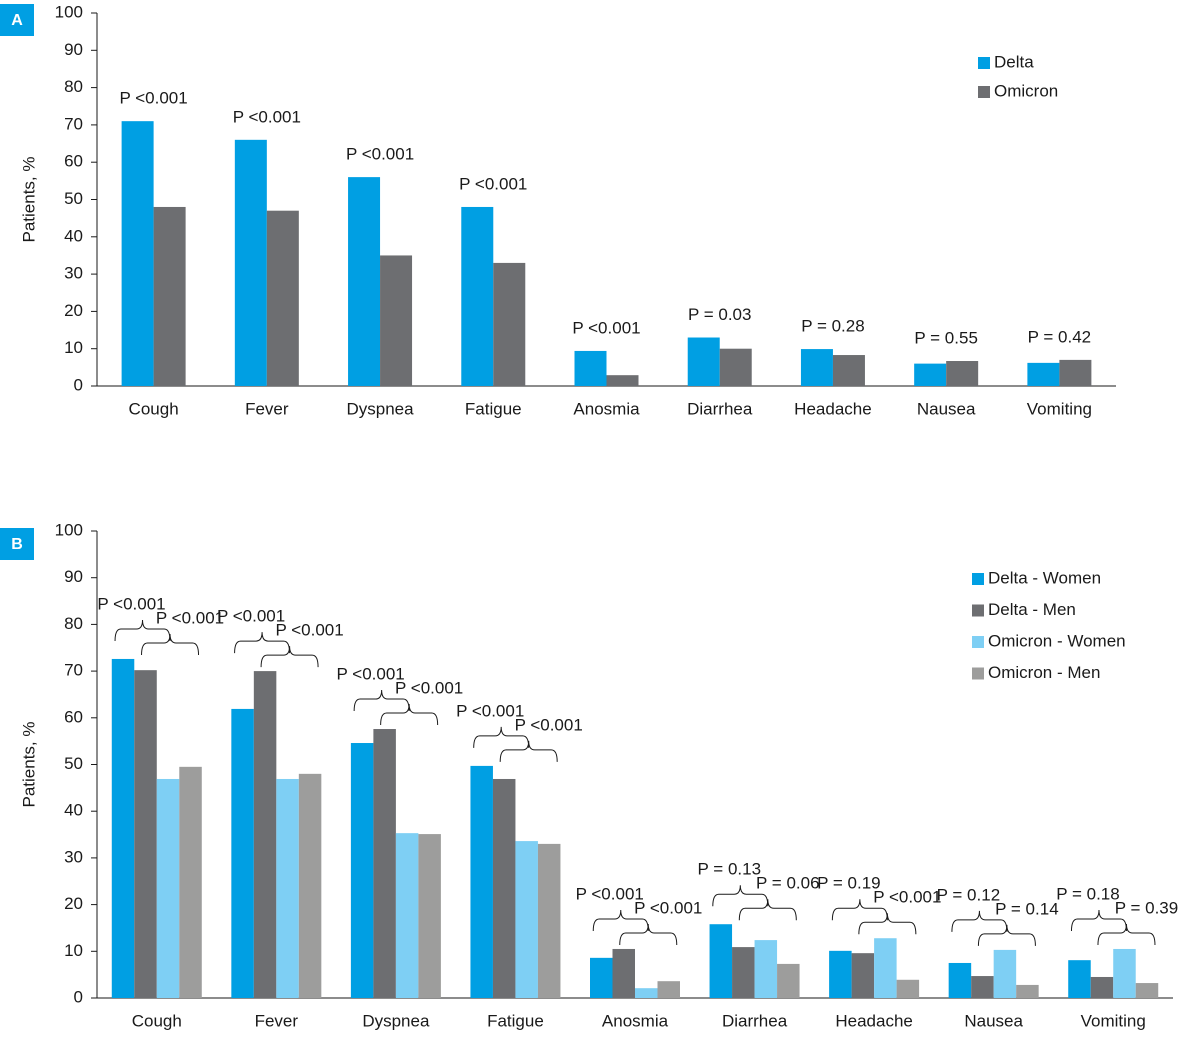 The width and height of the screenshot is (1198, 1042). Describe the element at coordinates (1113, 1020) in the screenshot. I see `x-tick-label: Vomiting` at that location.